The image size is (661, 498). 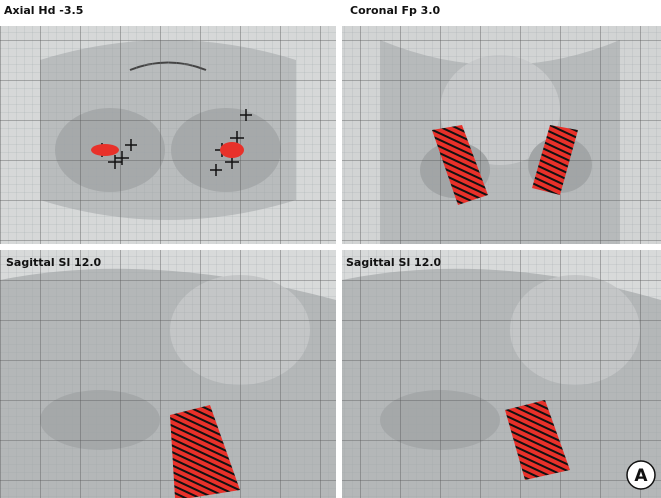 I want to click on panel-title: Axial Hd -3.5, so click(x=43, y=10).